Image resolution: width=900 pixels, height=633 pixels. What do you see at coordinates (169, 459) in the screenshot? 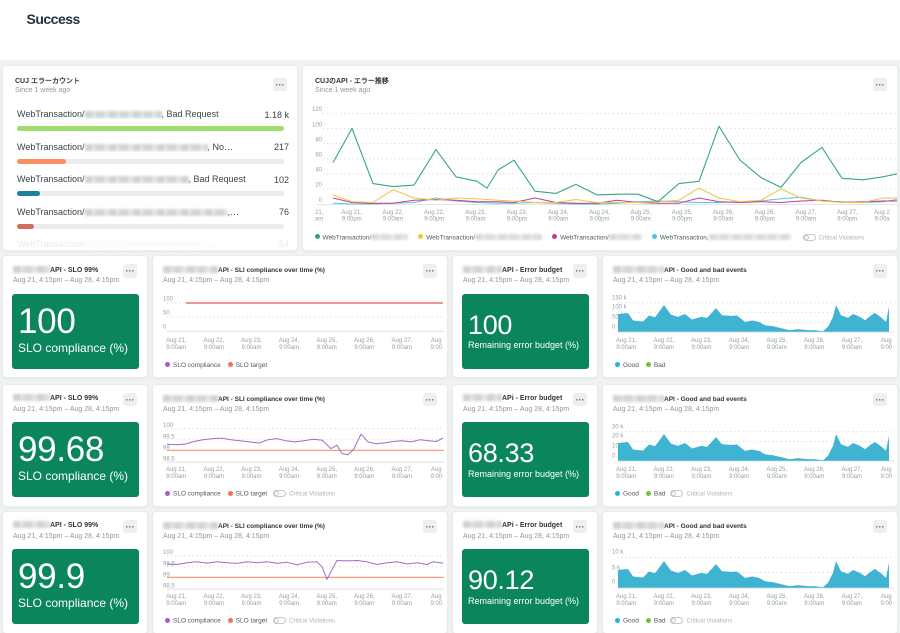
I see `svg-text: 98.5` at bounding box center [169, 459].